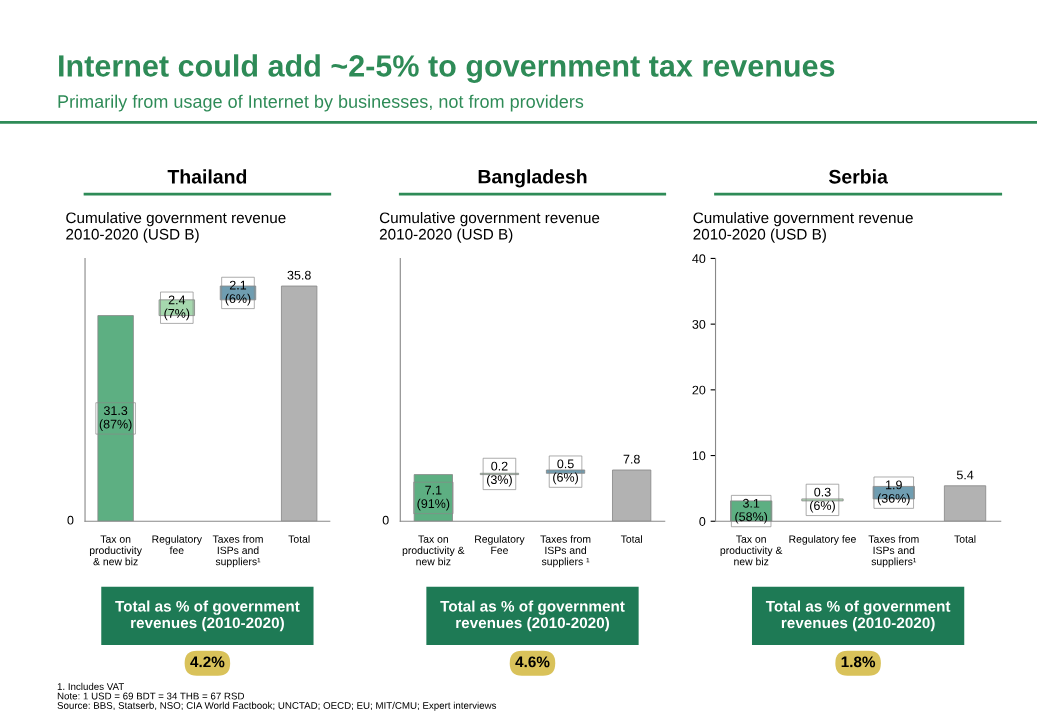  What do you see at coordinates (500, 545) in the screenshot?
I see `x-tick-label: Regulatory Fee` at bounding box center [500, 545].